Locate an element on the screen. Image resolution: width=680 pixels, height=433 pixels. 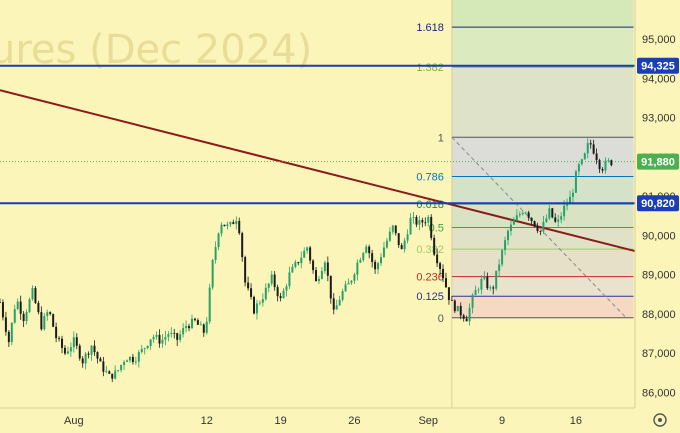
settings-button is located at coordinates (660, 420).